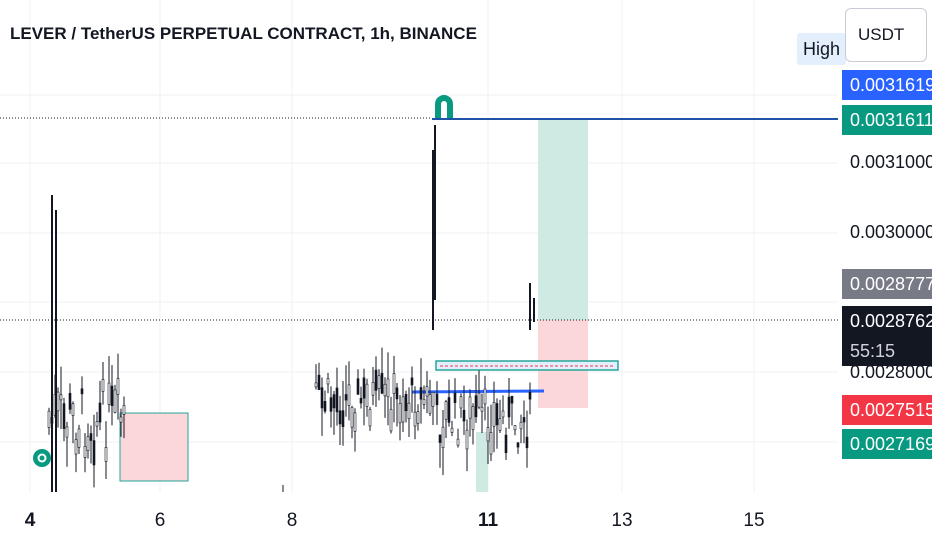 This screenshot has width=932, height=550. What do you see at coordinates (887, 444) in the screenshot?
I see `price-label-buy: 0.0027169` at bounding box center [887, 444].